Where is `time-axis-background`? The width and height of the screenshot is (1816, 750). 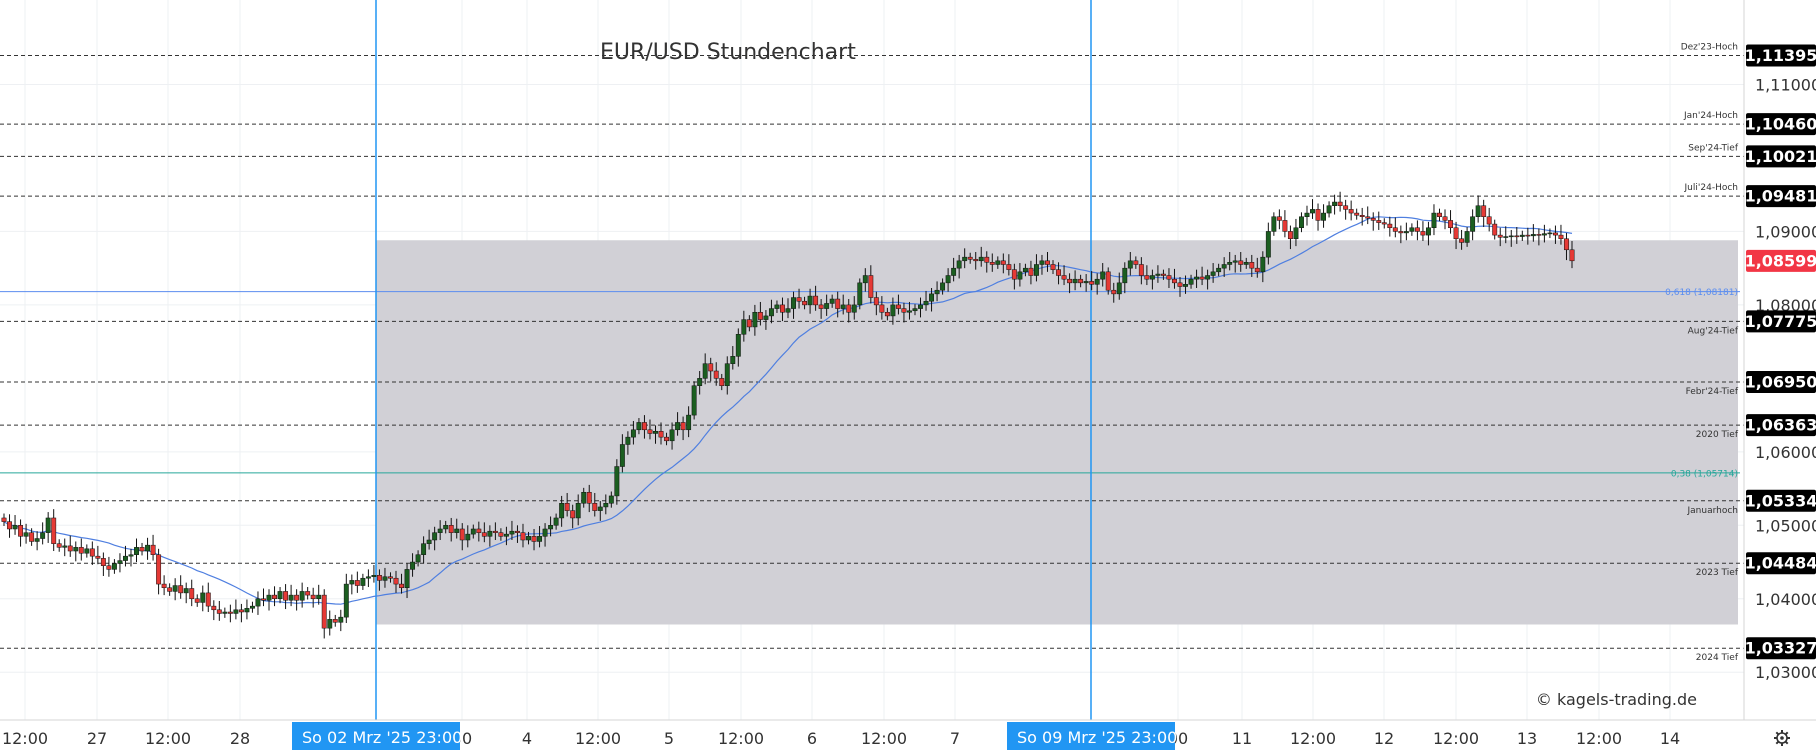 time-axis-background is located at coordinates (908, 735).